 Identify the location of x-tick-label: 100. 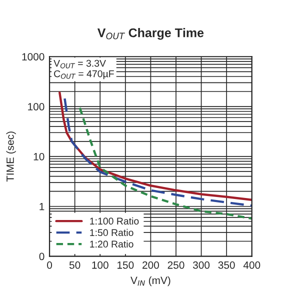
(100, 265).